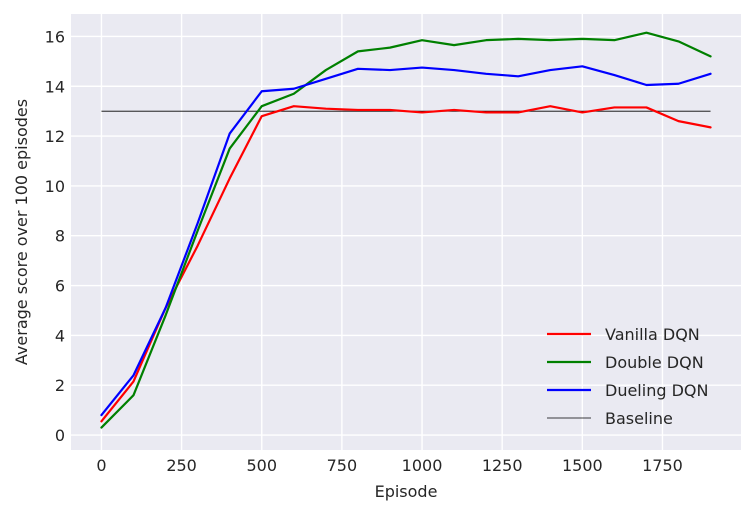 Image resolution: width=754 pixels, height=516 pixels. Describe the element at coordinates (60, 236) in the screenshot. I see `y-tick-label: 8` at that location.